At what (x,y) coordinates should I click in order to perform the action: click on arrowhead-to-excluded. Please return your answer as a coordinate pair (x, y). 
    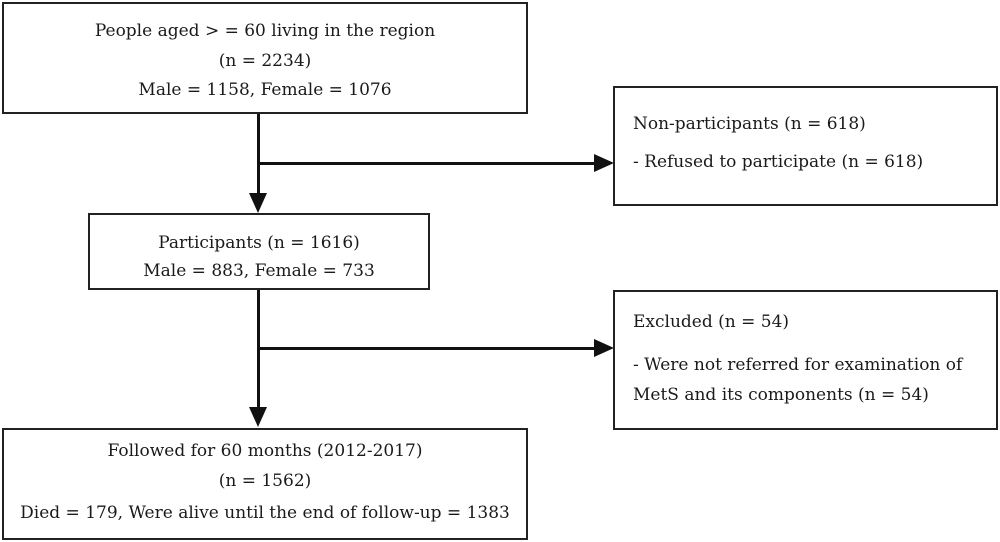
    Looking at the image, I should click on (604, 348).